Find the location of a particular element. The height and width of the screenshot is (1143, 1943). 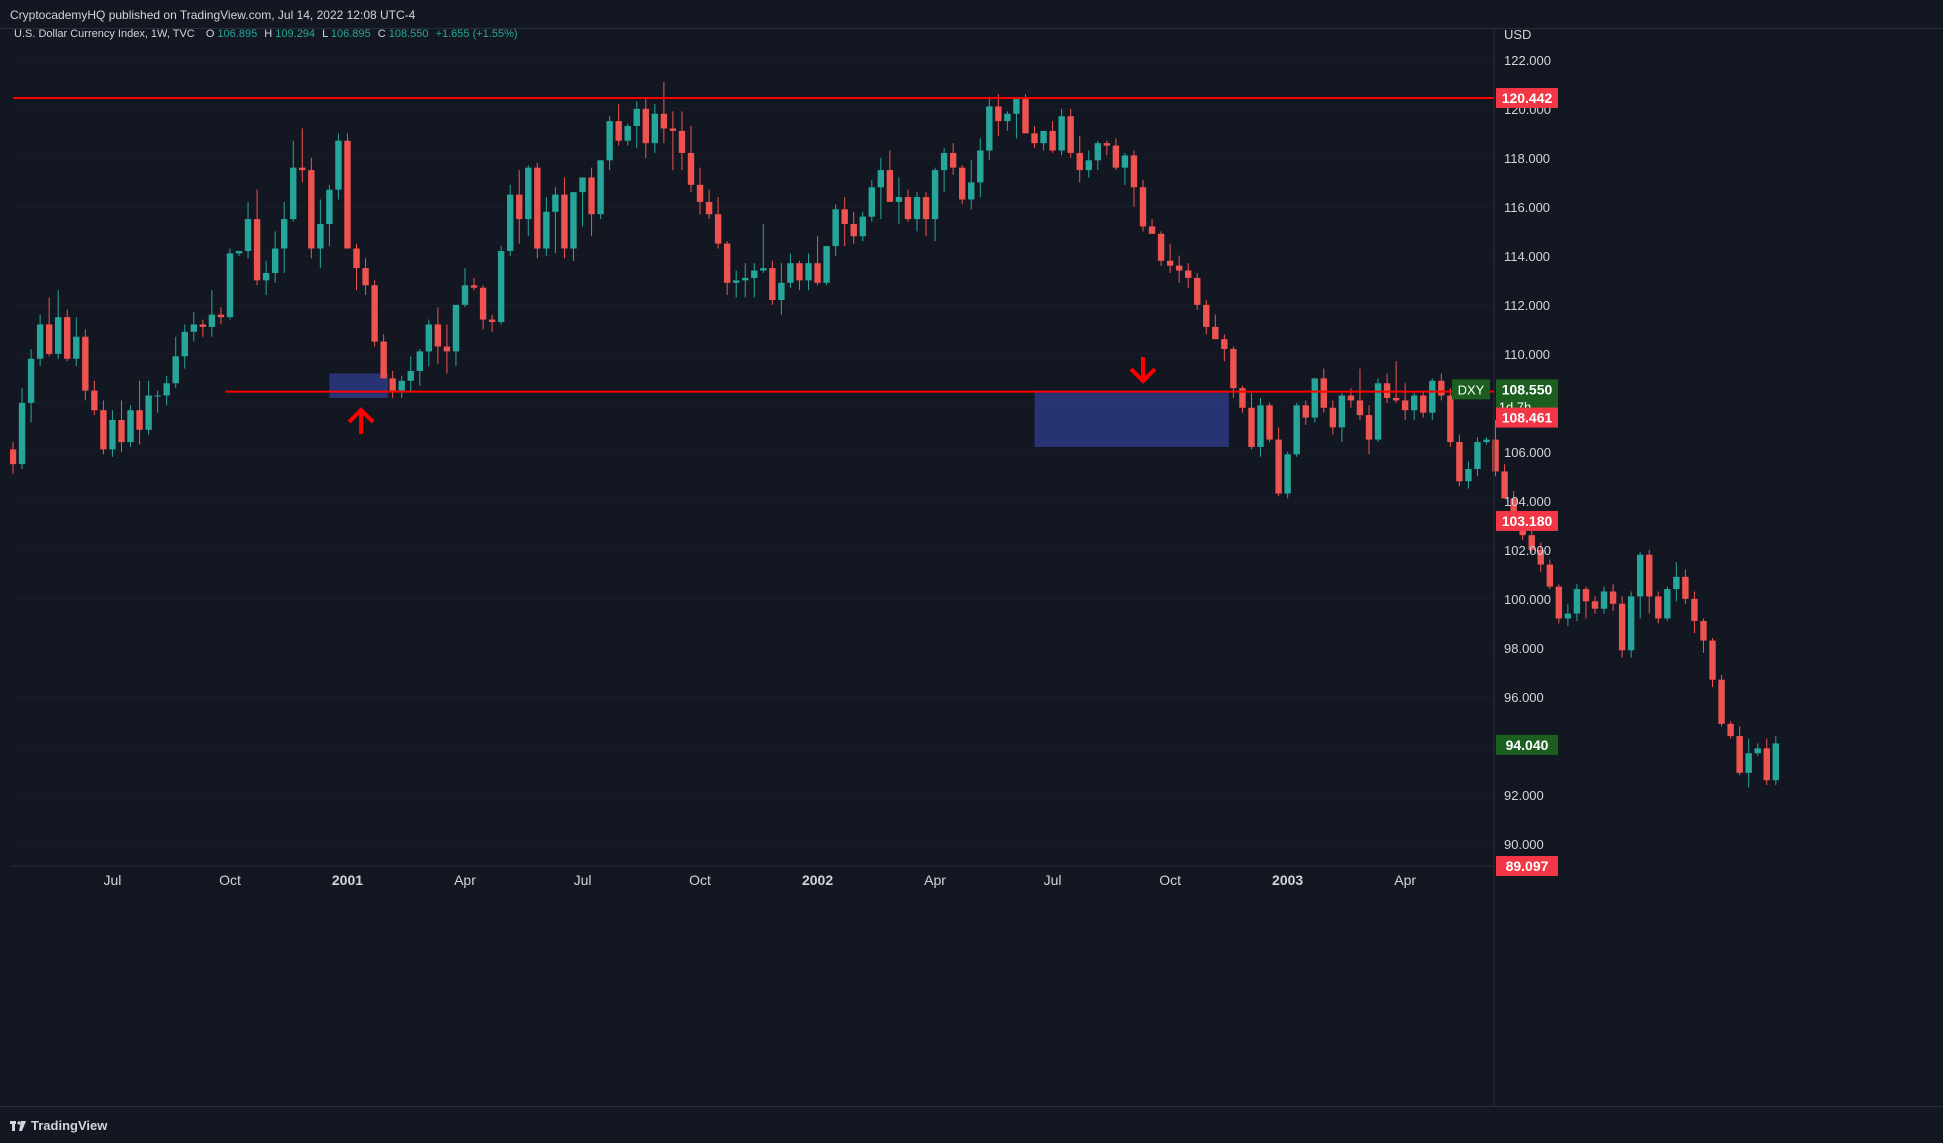

y-tick-label: 114.000 is located at coordinates (1527, 256).